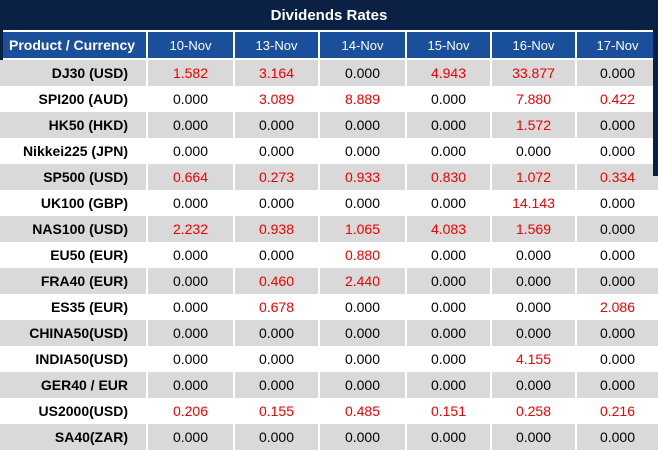  I want to click on value-cell: 4.083, so click(449, 229).